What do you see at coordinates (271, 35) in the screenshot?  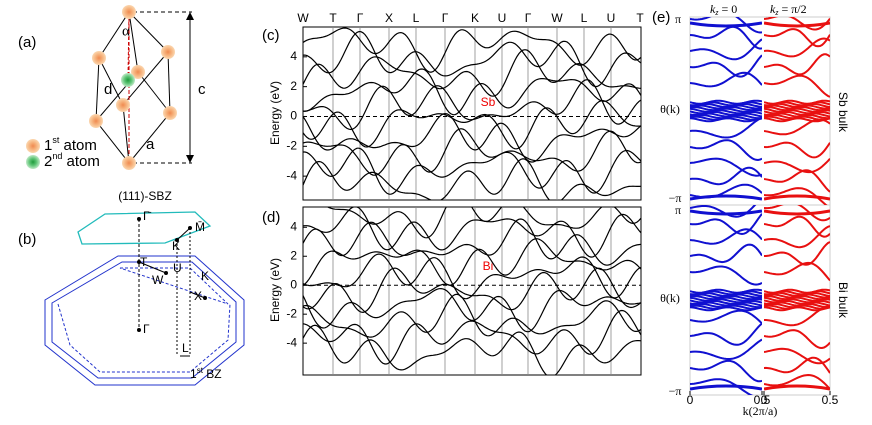 I see `panel-label: (c)` at bounding box center [271, 35].